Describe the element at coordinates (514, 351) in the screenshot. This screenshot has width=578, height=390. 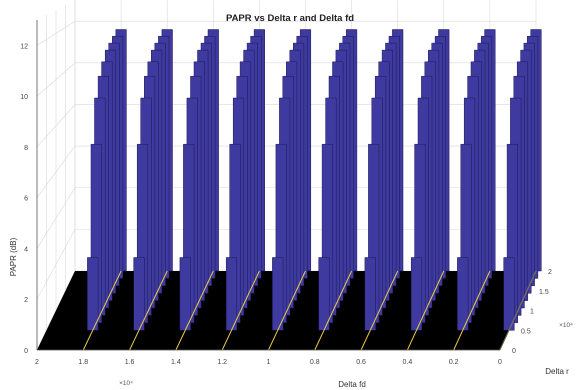
I see `y-tick-label: 0` at that location.